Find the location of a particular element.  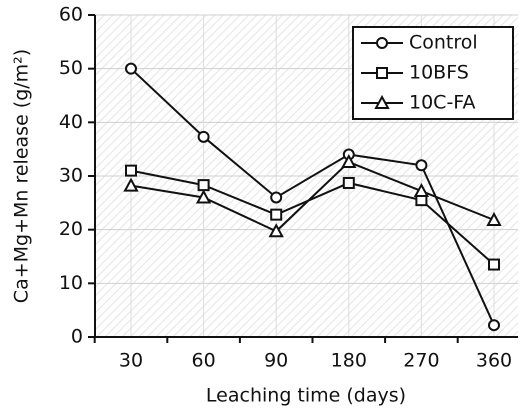

legend-label: 10C-FA is located at coordinates (442, 103).